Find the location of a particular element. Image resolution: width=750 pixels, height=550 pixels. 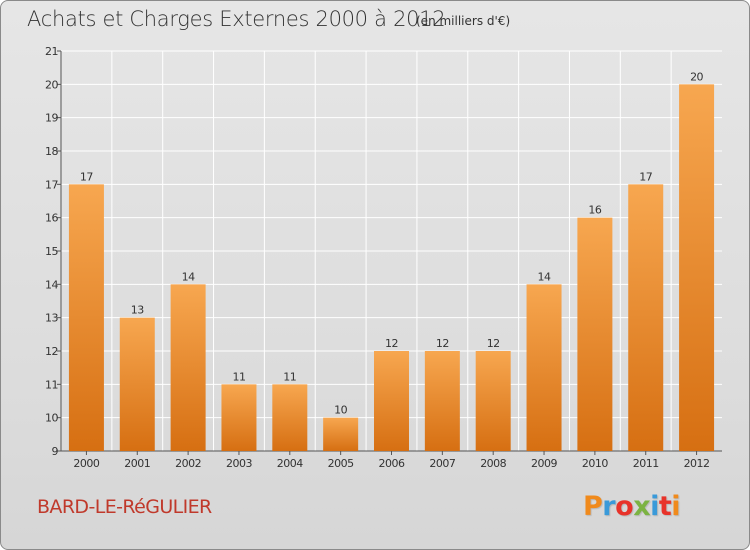

y-tick-label: 13 is located at coordinates (51, 318).